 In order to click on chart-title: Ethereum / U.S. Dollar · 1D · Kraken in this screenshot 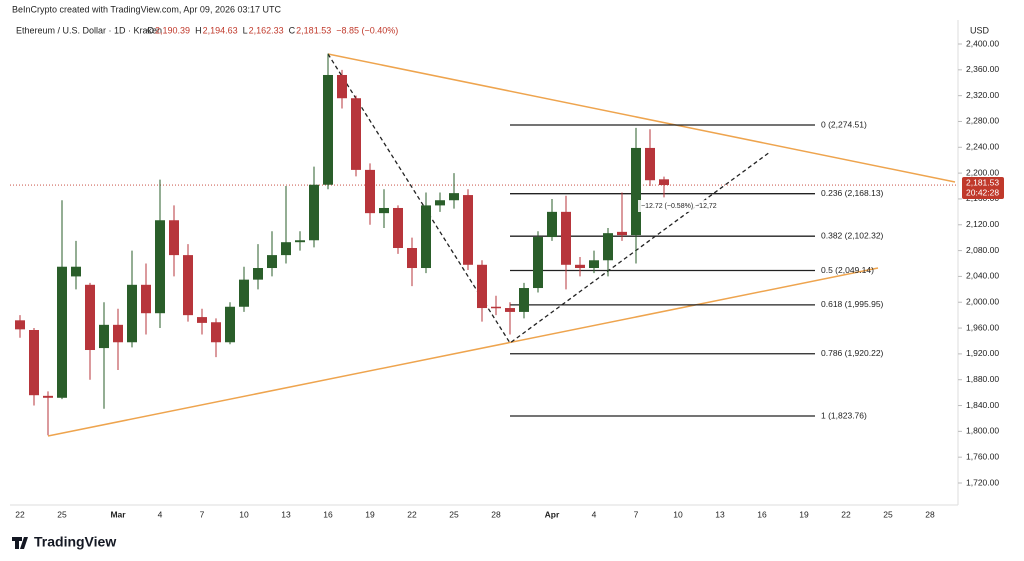, I will do `click(89, 30)`.